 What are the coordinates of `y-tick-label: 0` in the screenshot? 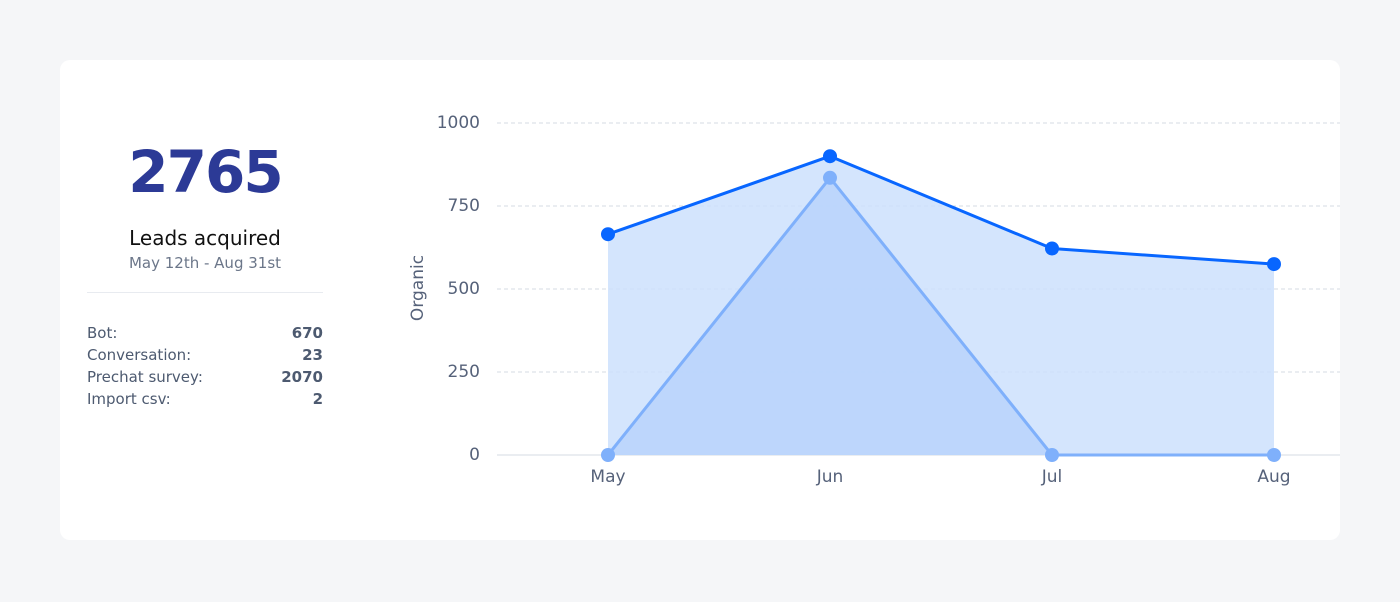 It's located at (474, 455).